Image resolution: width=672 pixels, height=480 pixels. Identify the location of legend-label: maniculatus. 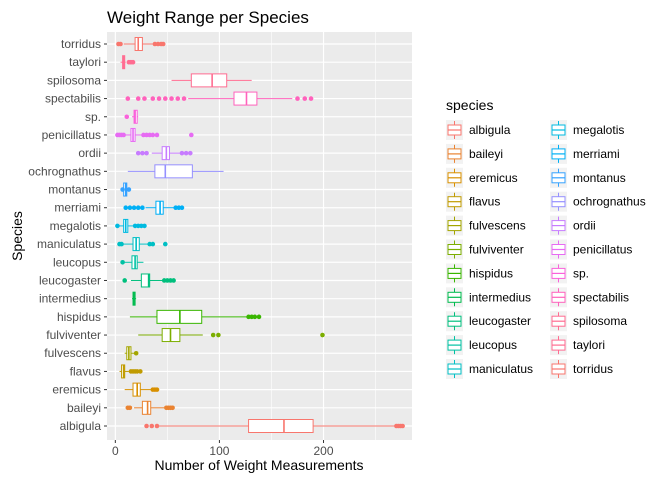
(501, 369).